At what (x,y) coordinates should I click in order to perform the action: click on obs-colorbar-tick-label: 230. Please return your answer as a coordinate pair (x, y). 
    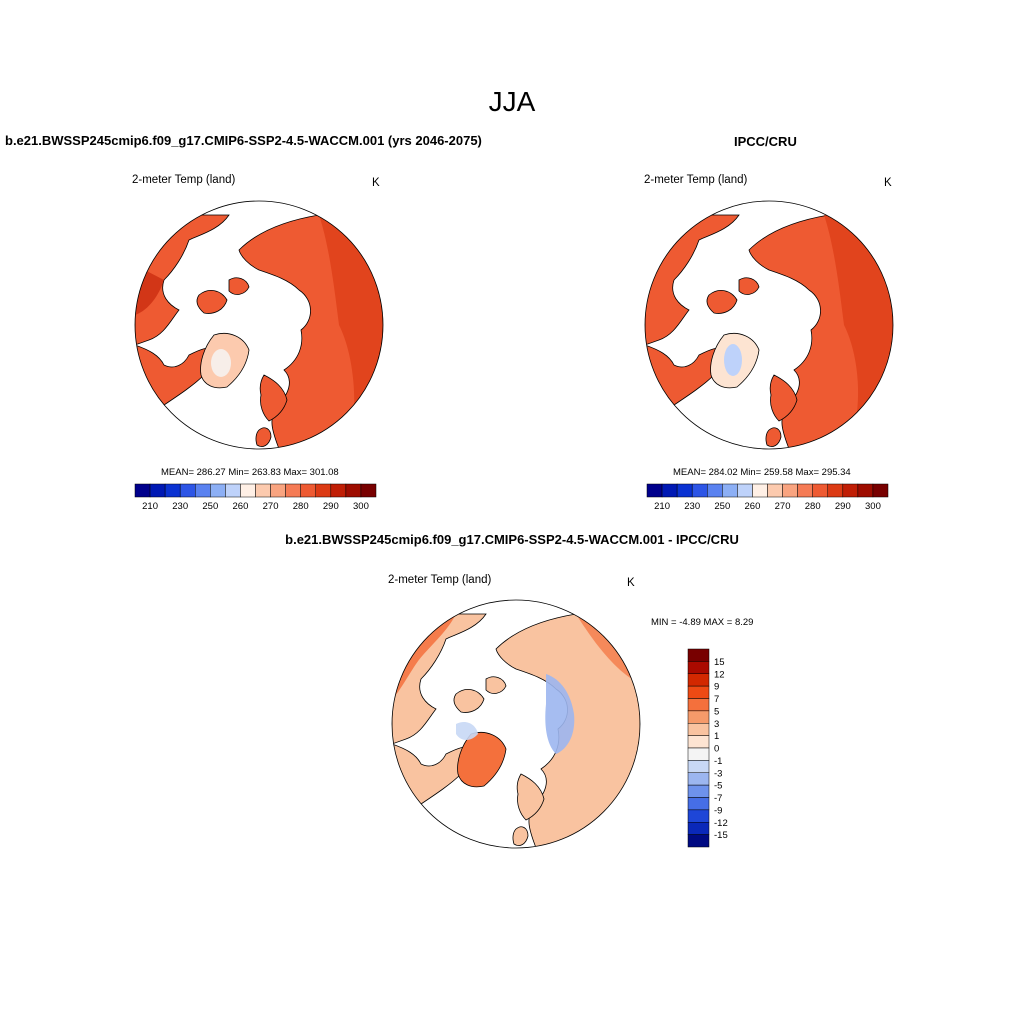
    Looking at the image, I should click on (692, 506).